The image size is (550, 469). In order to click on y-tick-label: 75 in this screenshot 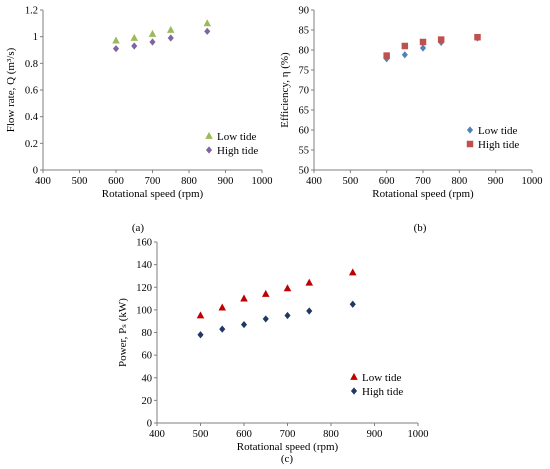, I will do `click(304, 71)`.